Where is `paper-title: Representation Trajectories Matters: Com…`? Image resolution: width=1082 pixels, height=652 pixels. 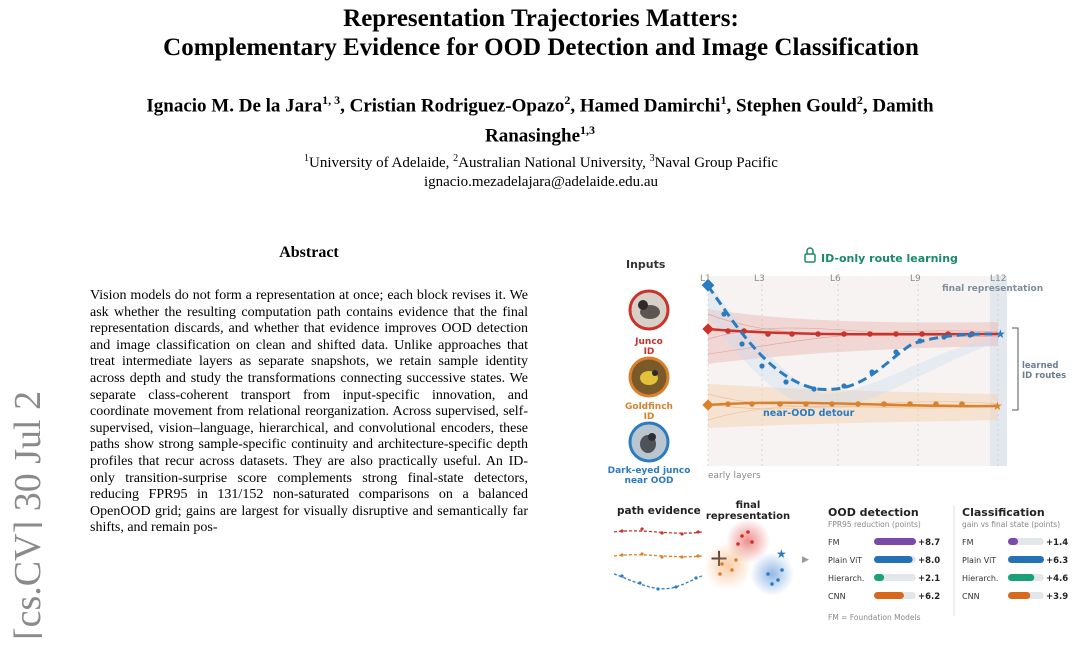
paper-title: Representation Trajectories Matters: Com… is located at coordinates (541, 33).